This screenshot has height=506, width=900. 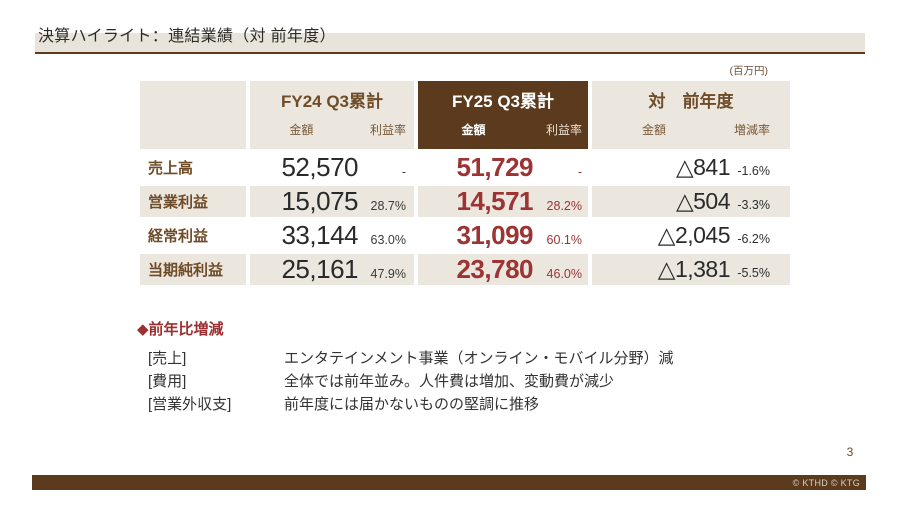 I want to click on ordinary-profit-fy25-rate: 60.1%, so click(x=564, y=240).